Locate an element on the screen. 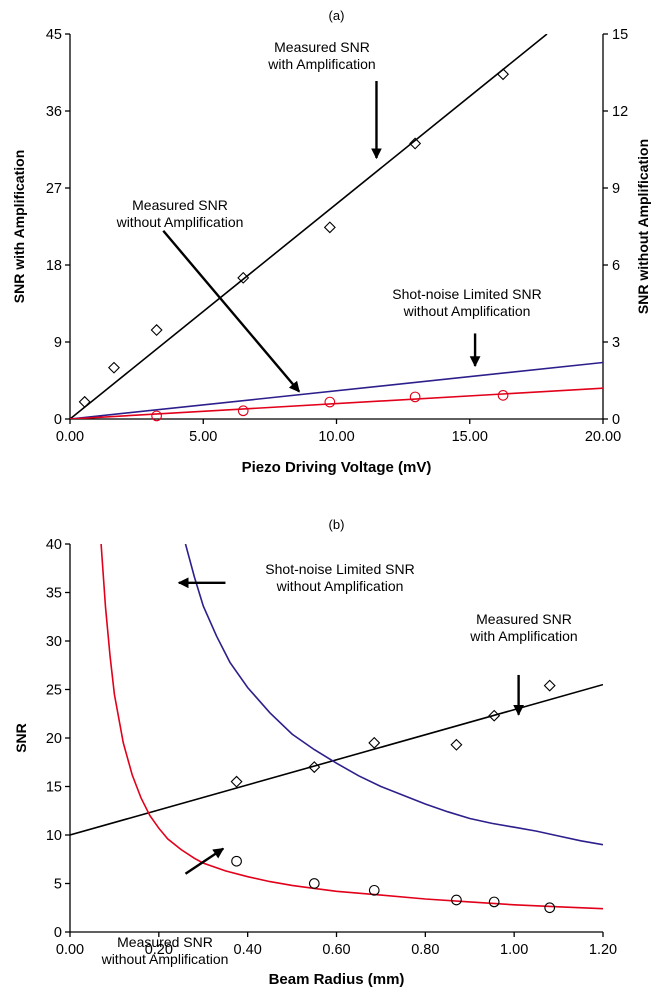 This screenshot has height=998, width=668. chart-title: (a) is located at coordinates (337, 15).